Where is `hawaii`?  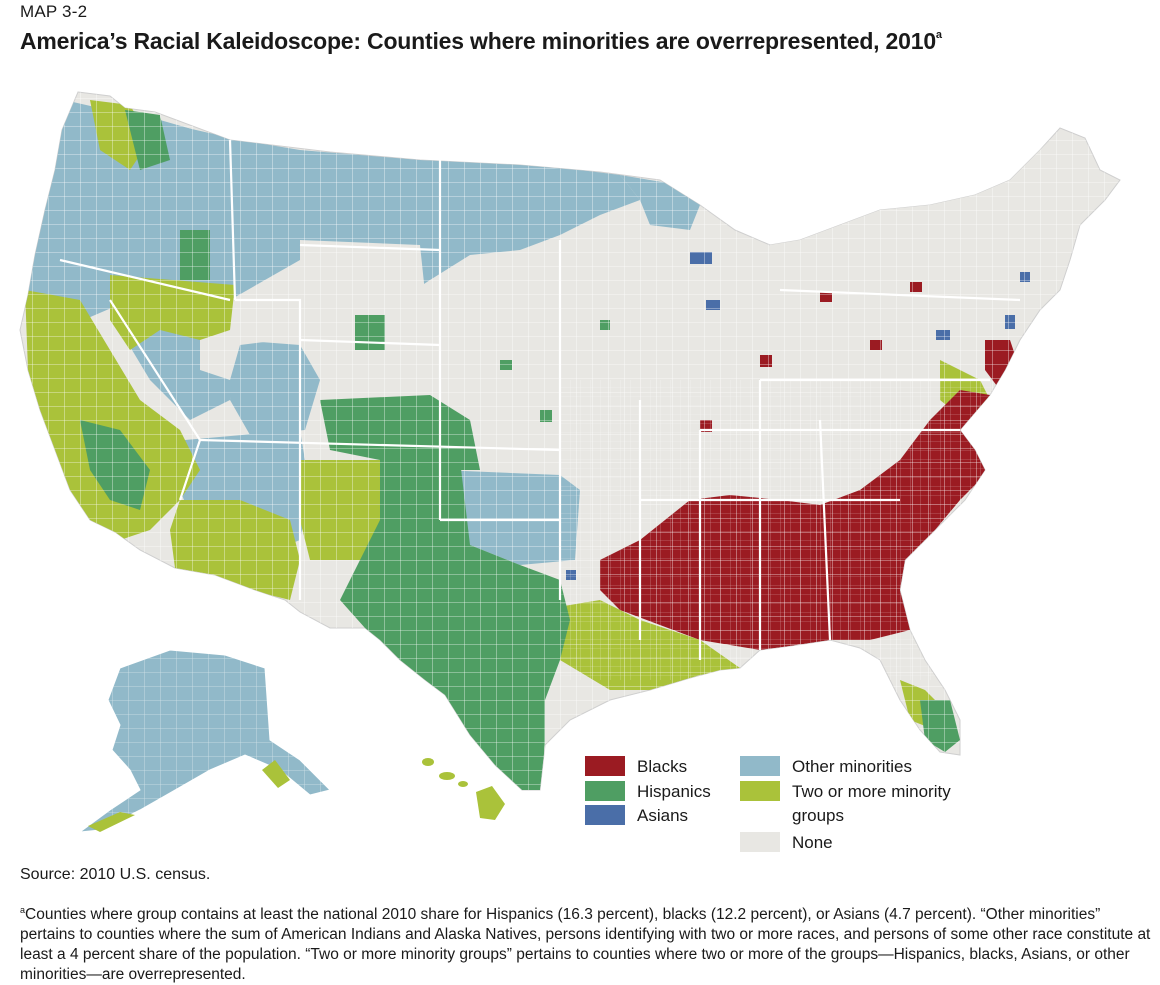 hawaii is located at coordinates (463, 789).